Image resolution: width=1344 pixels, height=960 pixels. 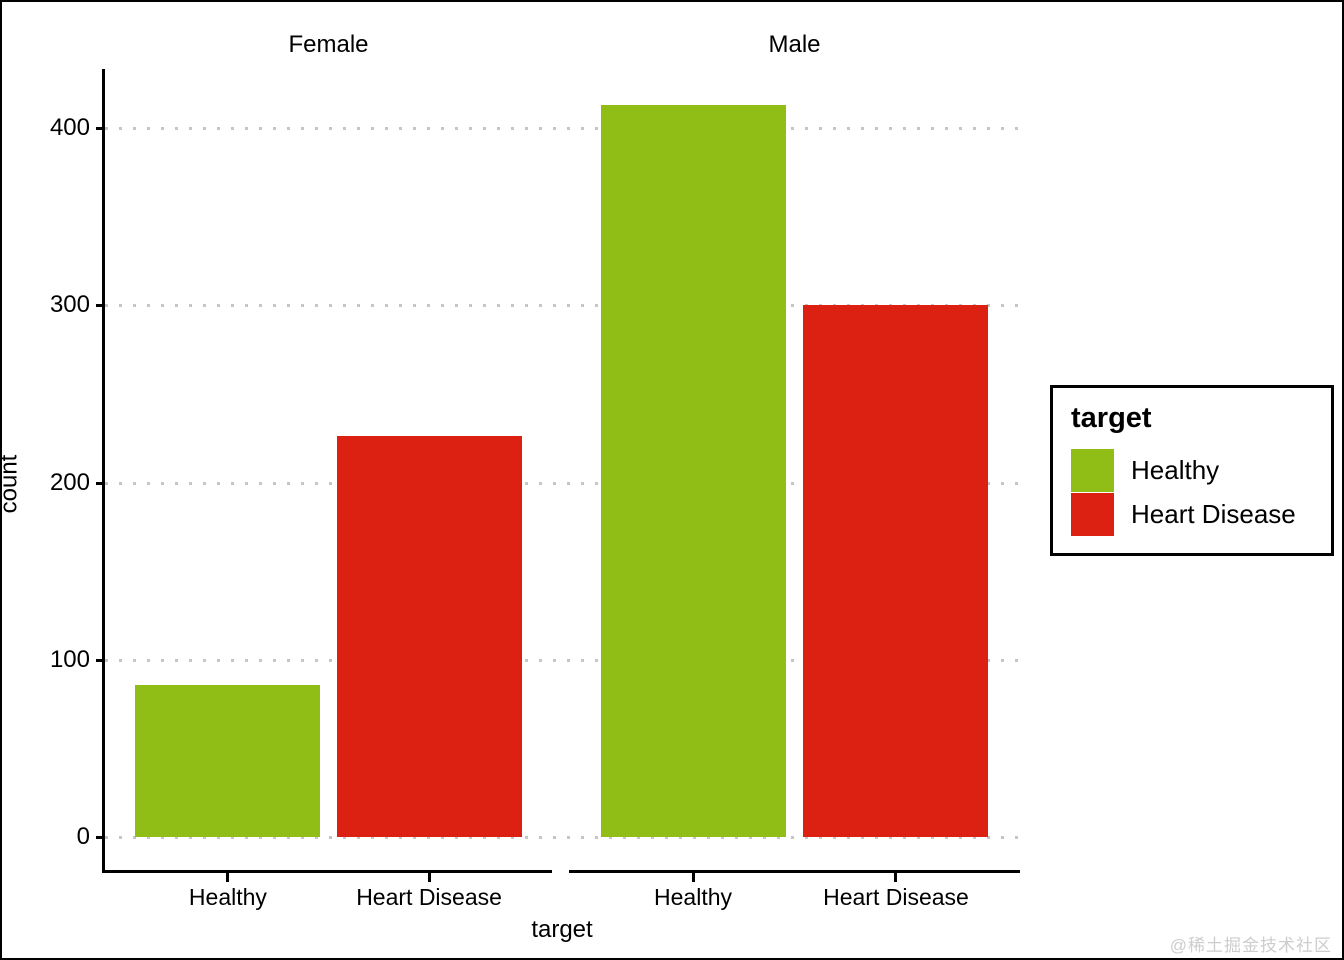 I want to click on legend-box: target Healthy Heart Disease, so click(x=1192, y=470).